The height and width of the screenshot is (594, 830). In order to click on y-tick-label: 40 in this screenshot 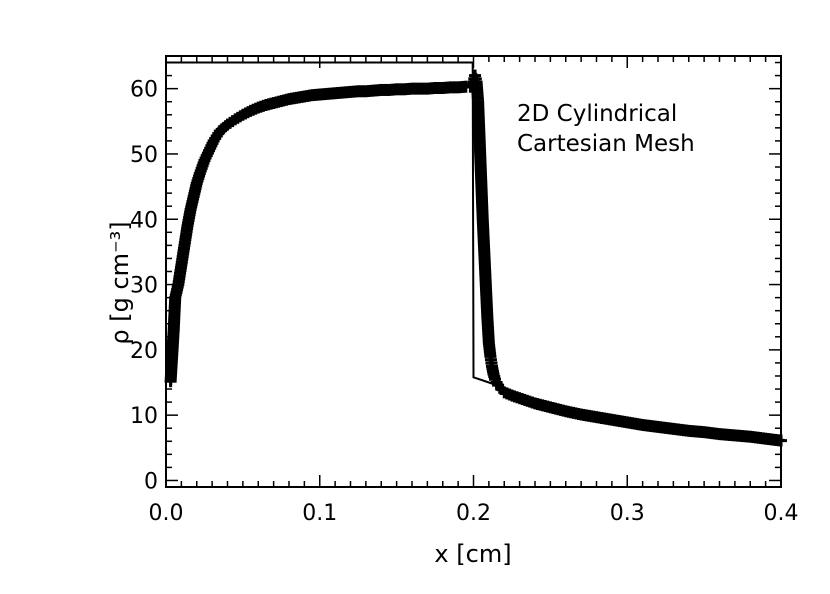, I will do `click(144, 220)`.